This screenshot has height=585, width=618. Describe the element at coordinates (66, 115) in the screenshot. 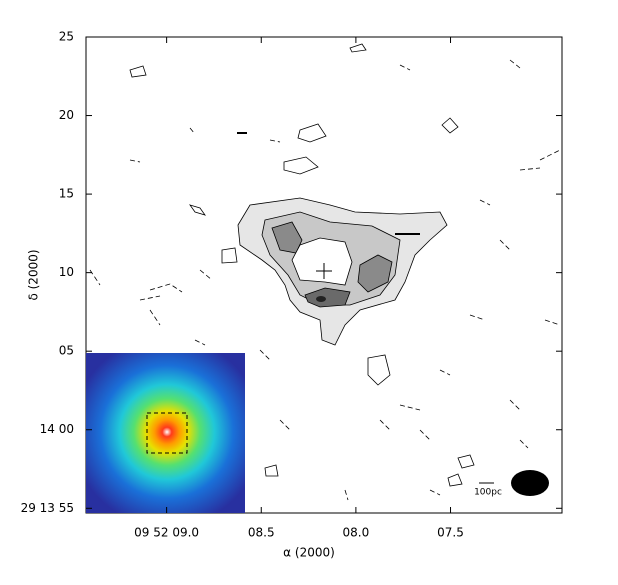

I see `y-tick-label: 20` at that location.